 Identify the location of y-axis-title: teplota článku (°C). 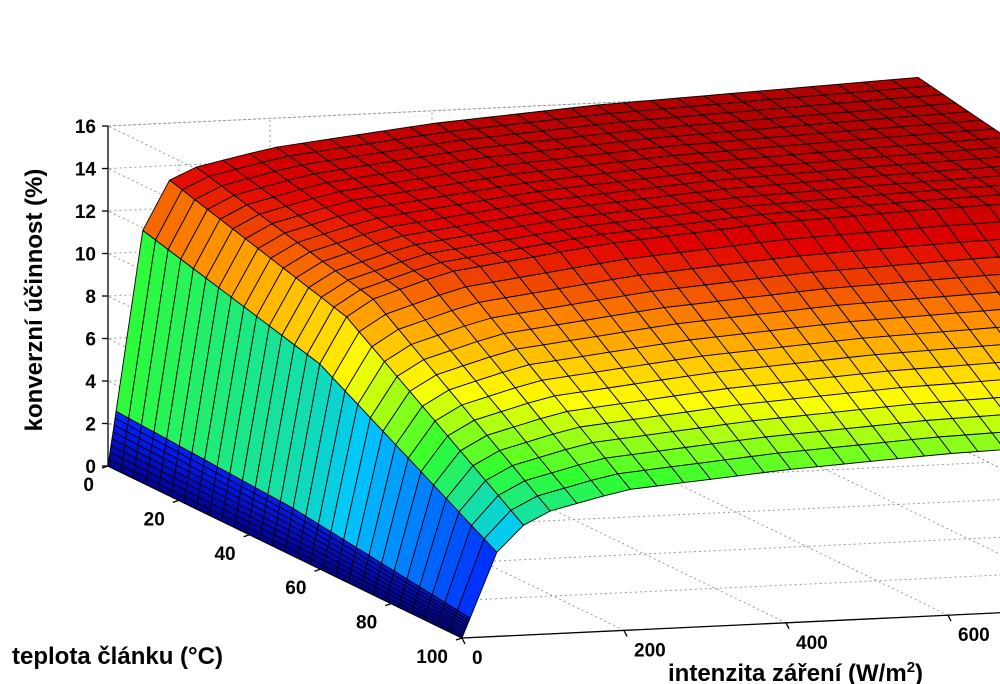
(117, 656).